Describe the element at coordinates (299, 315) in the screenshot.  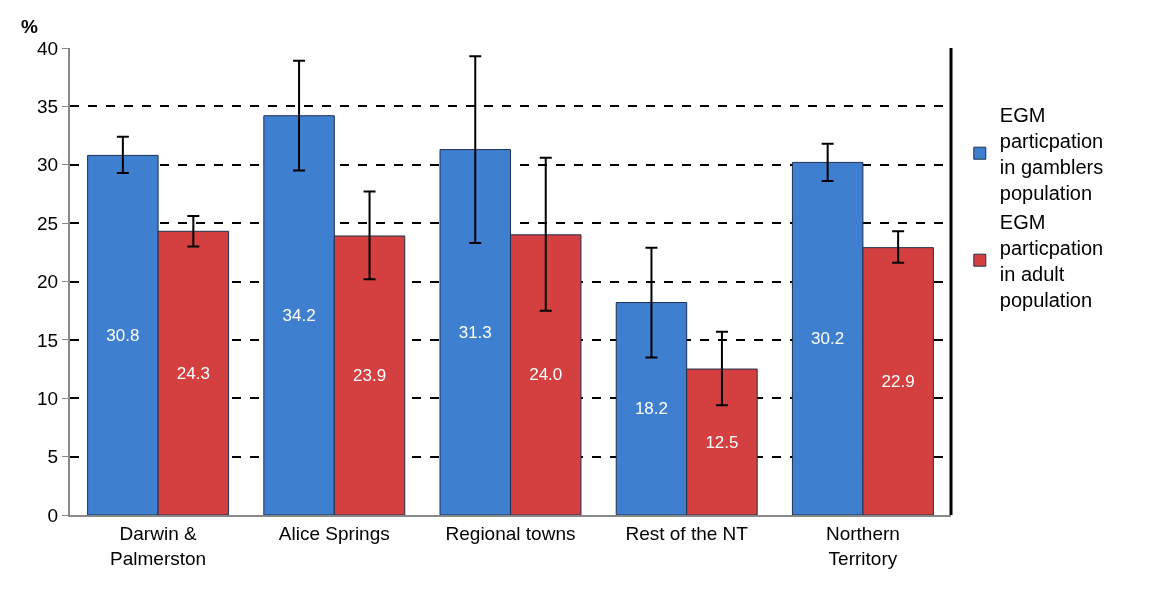
I see `data-label: 34.2` at that location.